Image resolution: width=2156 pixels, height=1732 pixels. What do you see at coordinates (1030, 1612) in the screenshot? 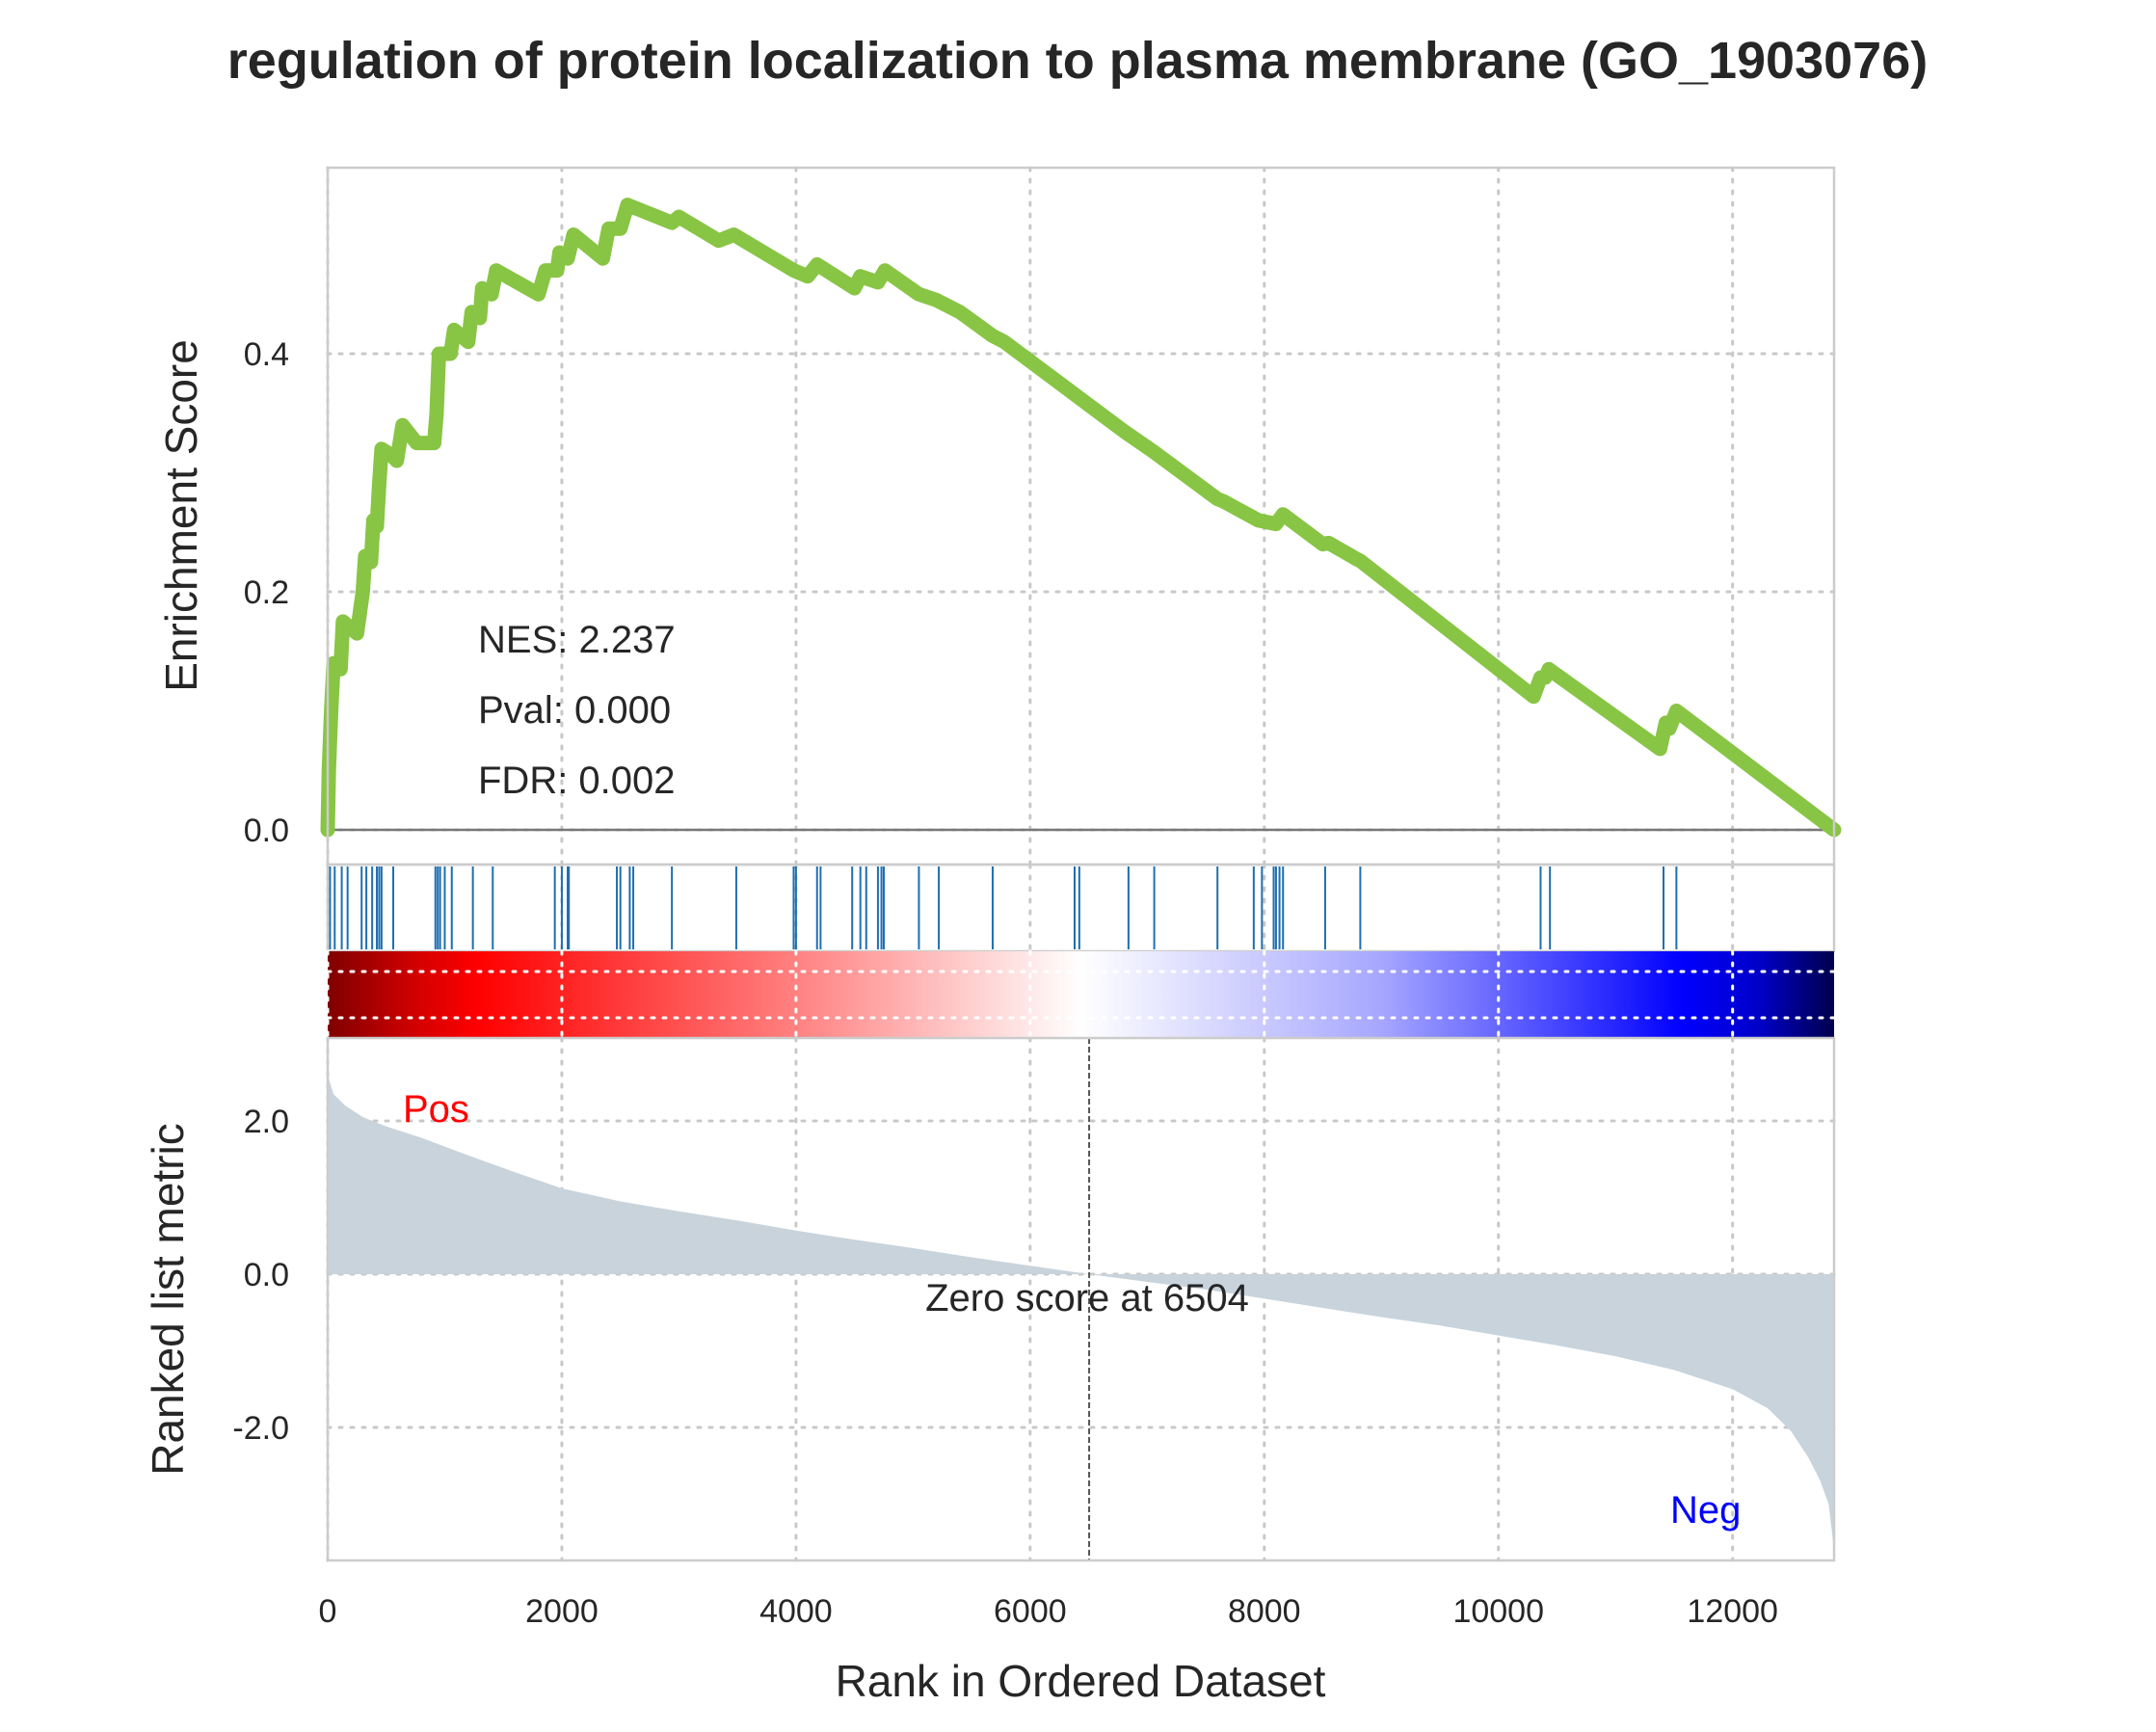
I see `x-tick-label: 6000` at bounding box center [1030, 1612].